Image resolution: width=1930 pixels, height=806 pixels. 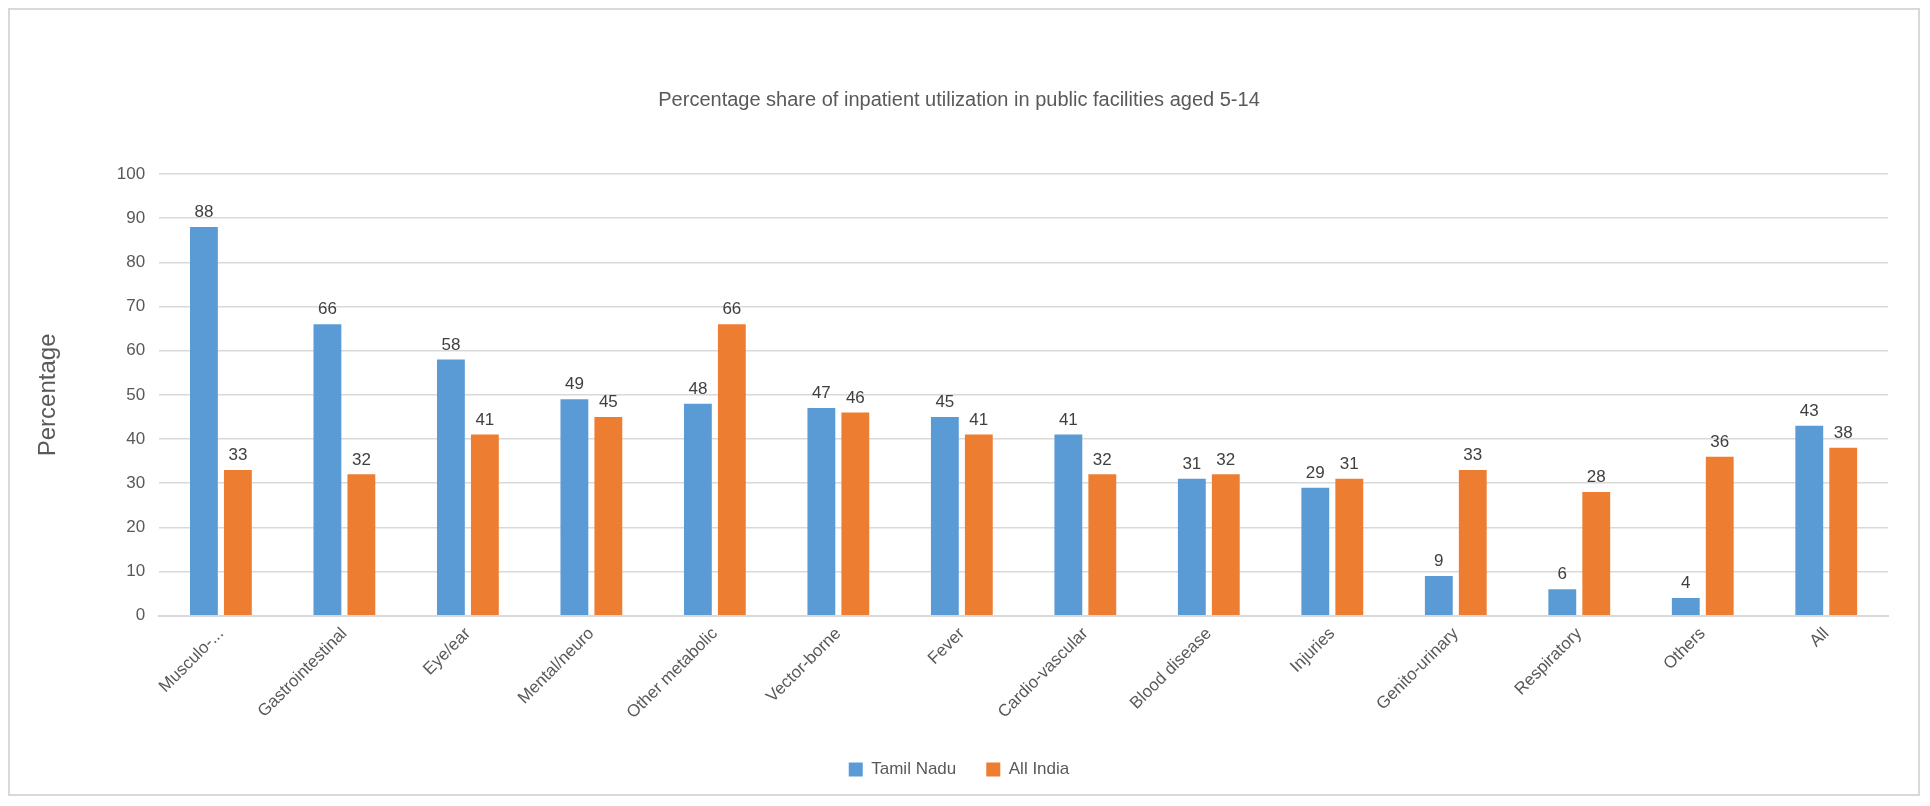 I want to click on y-tick-label: 20, so click(x=136, y=527).